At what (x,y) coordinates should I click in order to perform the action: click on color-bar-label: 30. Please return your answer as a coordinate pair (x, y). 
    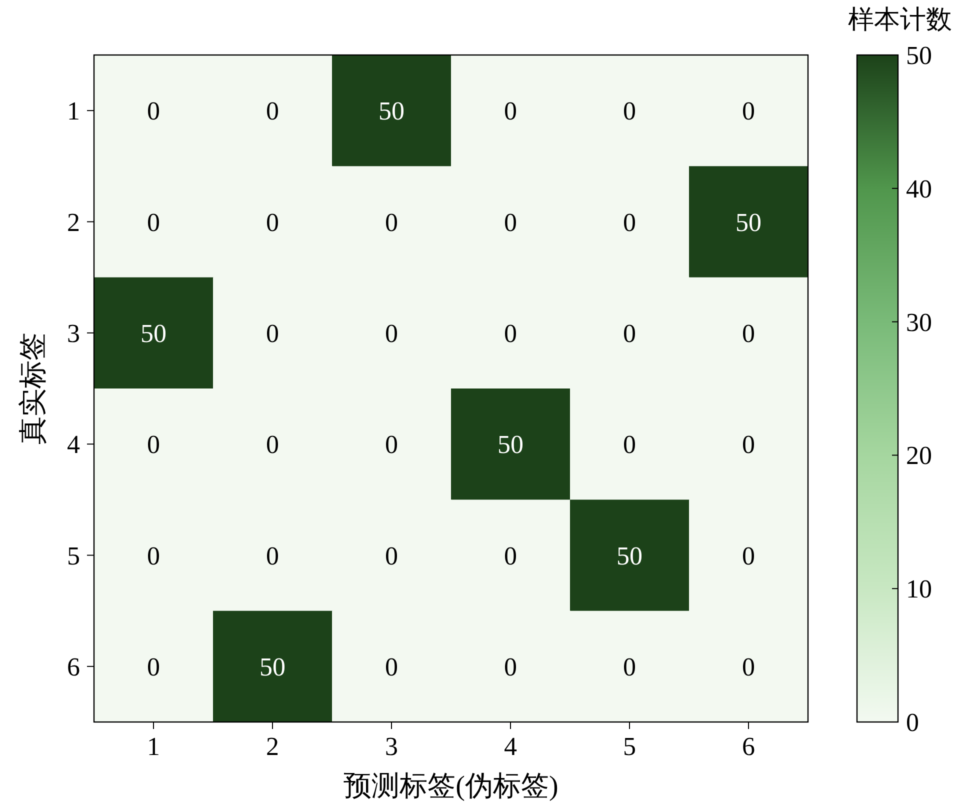
    Looking at the image, I should click on (919, 322).